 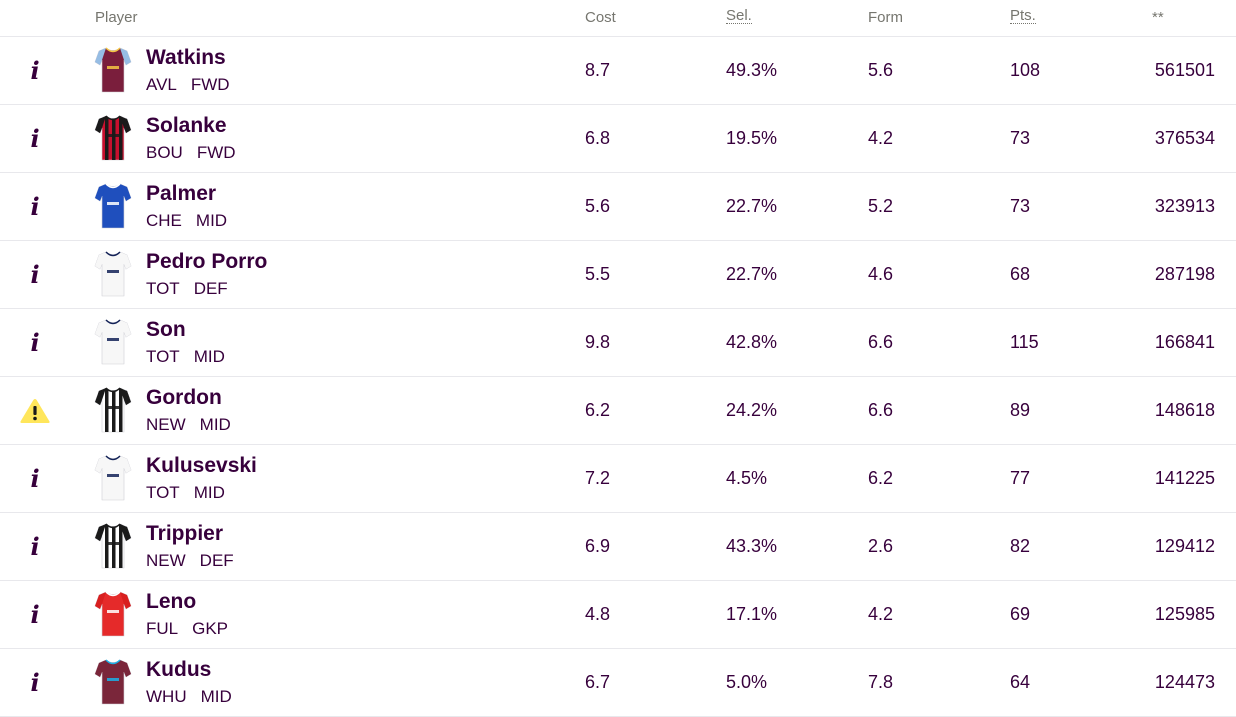 I want to click on selected-cell: 5.0%, so click(x=747, y=682).